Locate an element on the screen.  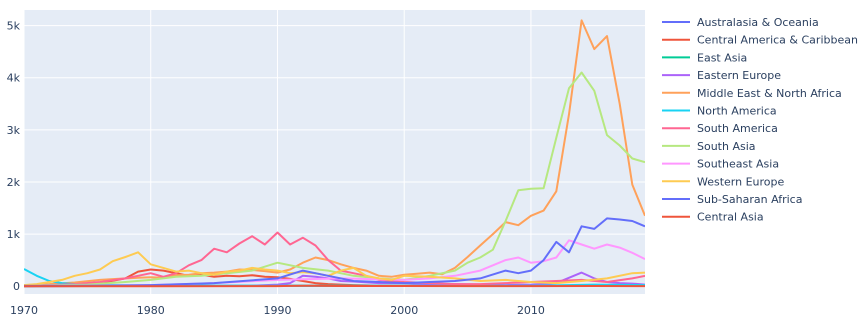
legend-label: Central Asia is located at coordinates (730, 217).